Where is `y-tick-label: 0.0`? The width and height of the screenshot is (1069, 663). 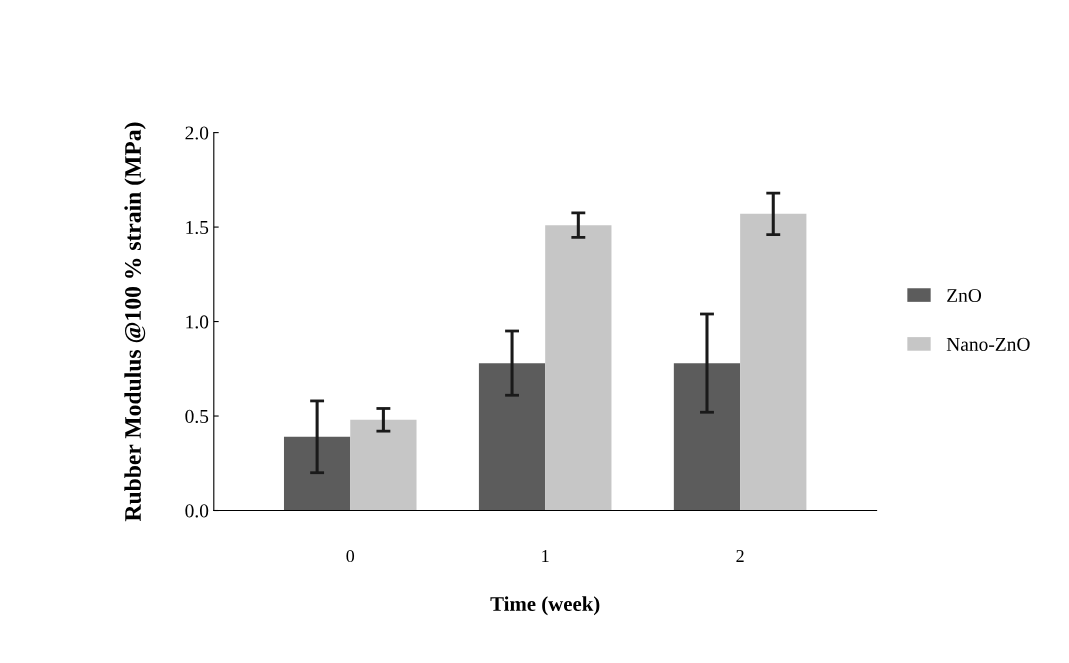 y-tick-label: 0.0 is located at coordinates (197, 511).